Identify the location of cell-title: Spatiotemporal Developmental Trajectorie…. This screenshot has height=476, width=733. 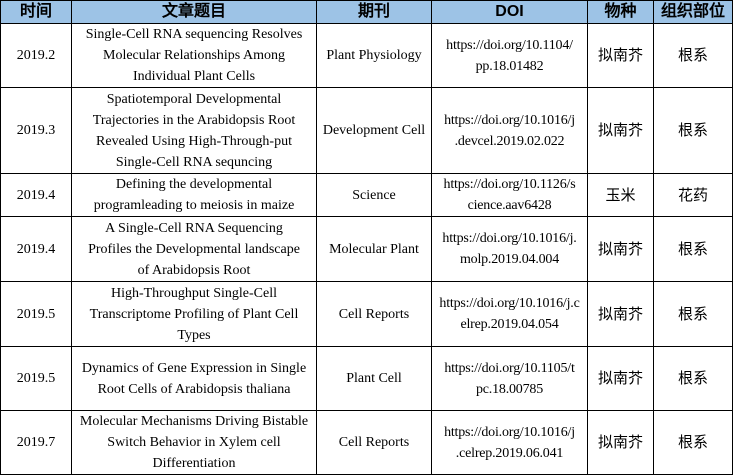
(194, 130).